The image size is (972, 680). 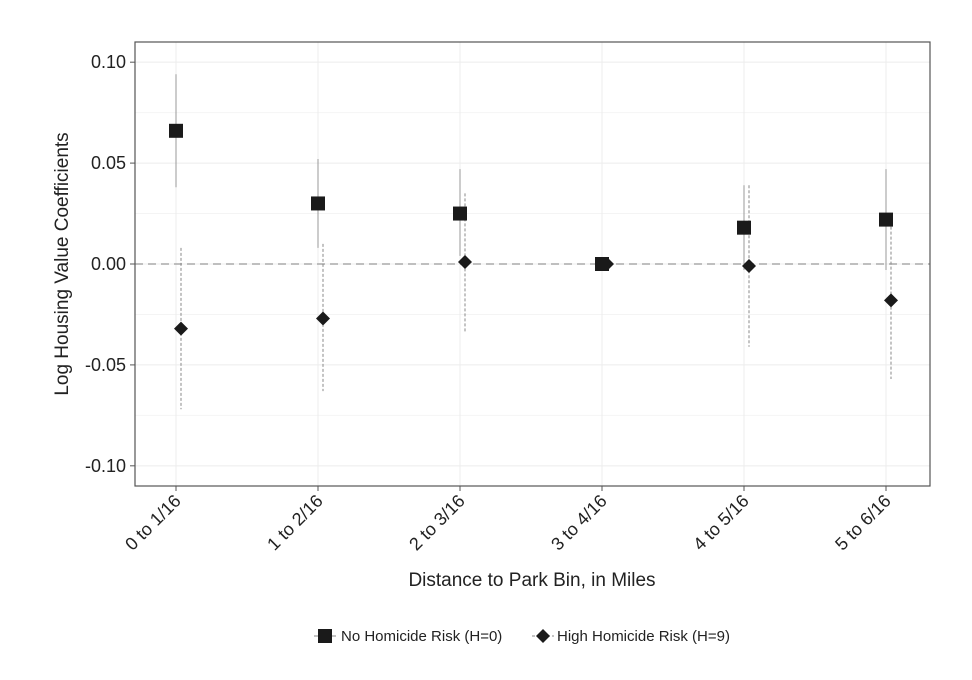 I want to click on y-axis-title: Log Housing Value Coefficients, so click(x=62, y=263).